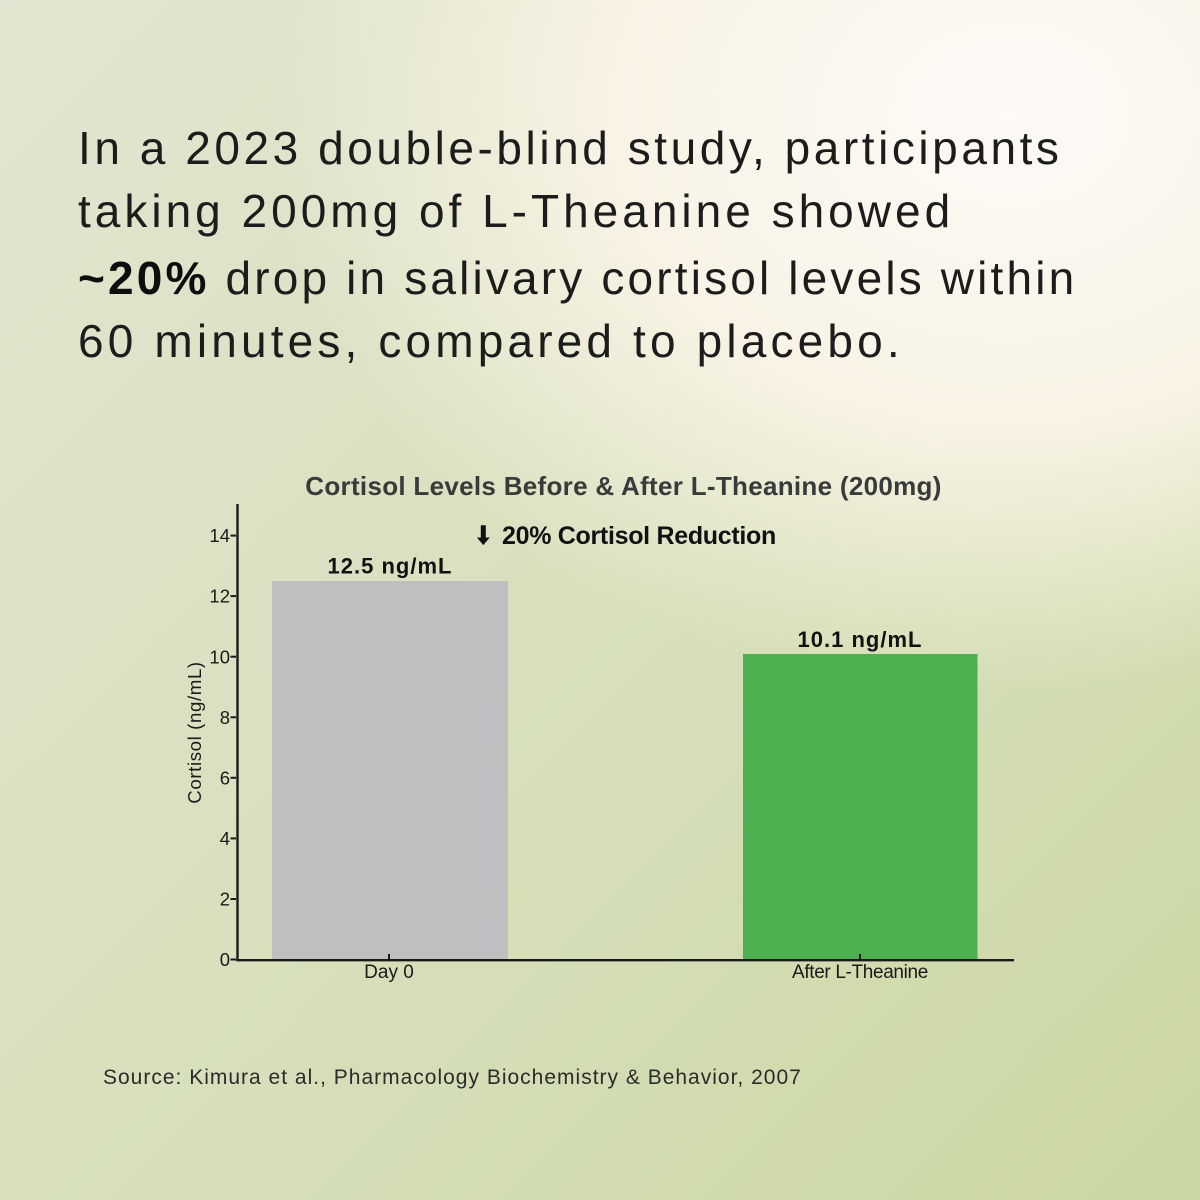 The image size is (1200, 1200). I want to click on svg-text: 2, so click(225, 899).